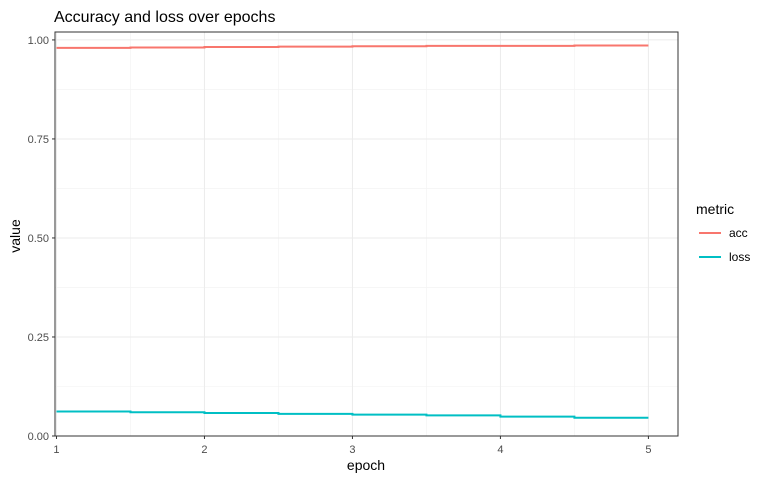 Image resolution: width=768 pixels, height=480 pixels. What do you see at coordinates (38, 239) in the screenshot?
I see `y-tick-label: 0.50` at bounding box center [38, 239].